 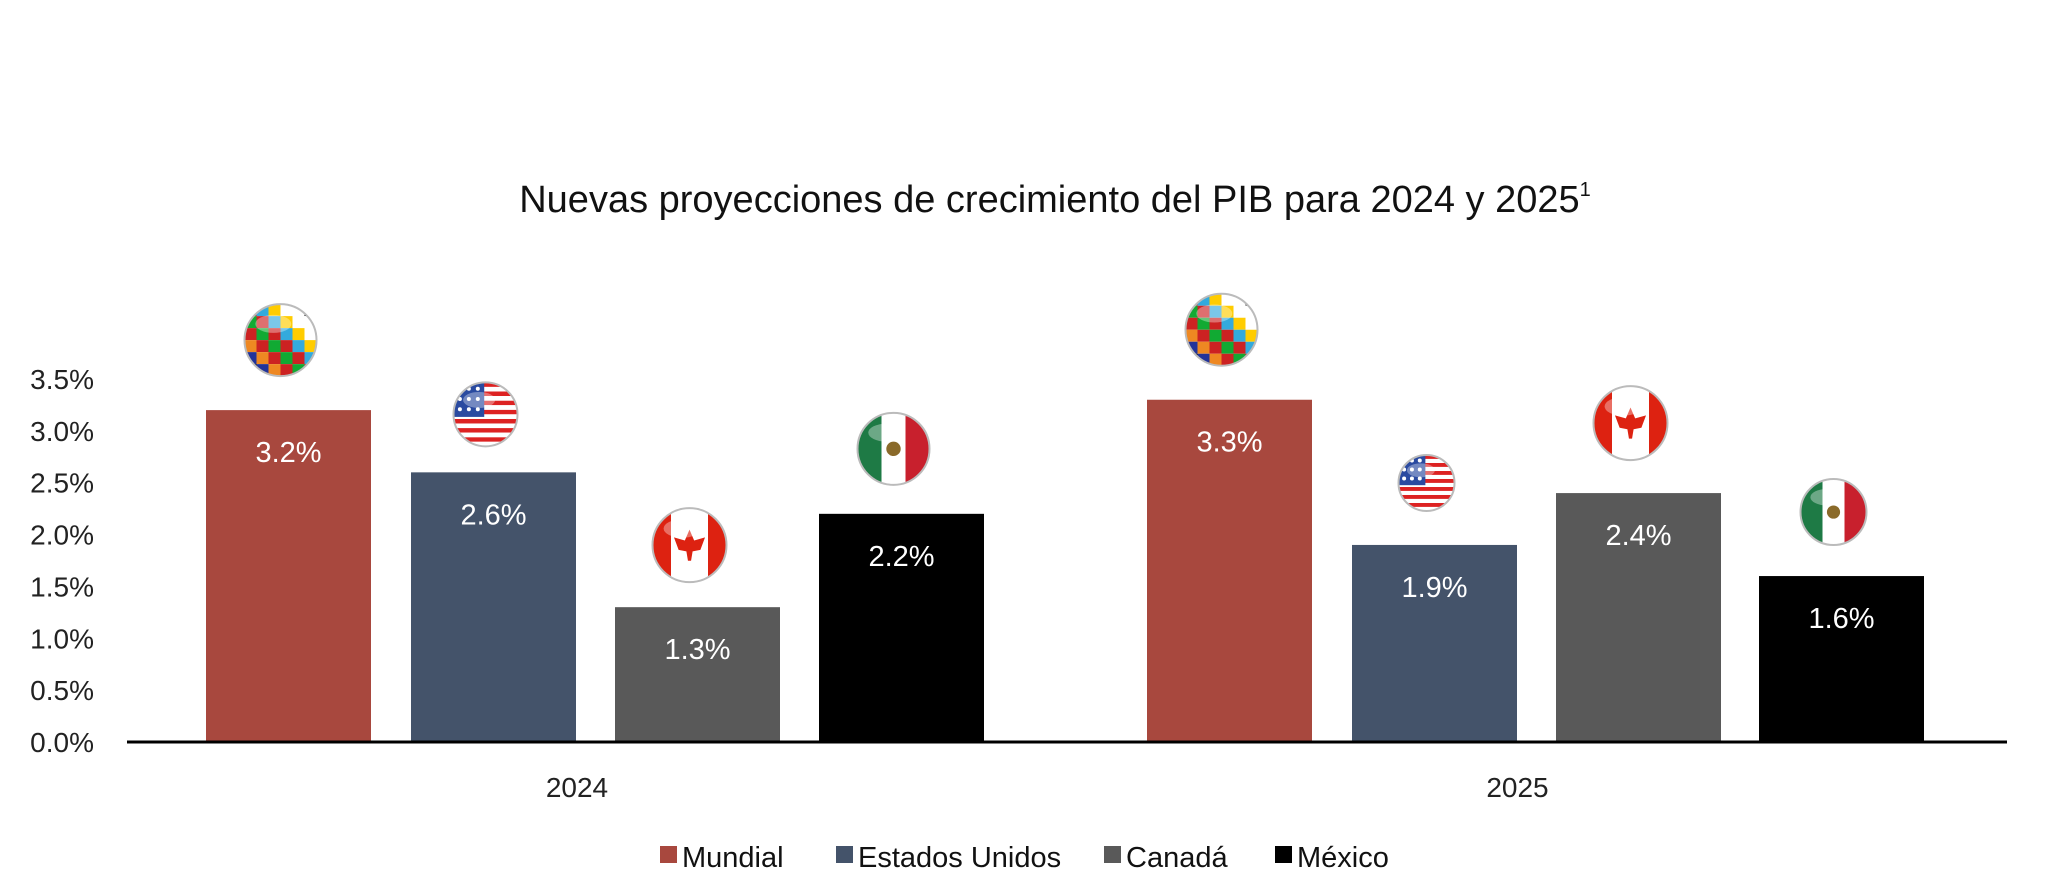 I want to click on legend-item: Canadá, so click(x=1166, y=858).